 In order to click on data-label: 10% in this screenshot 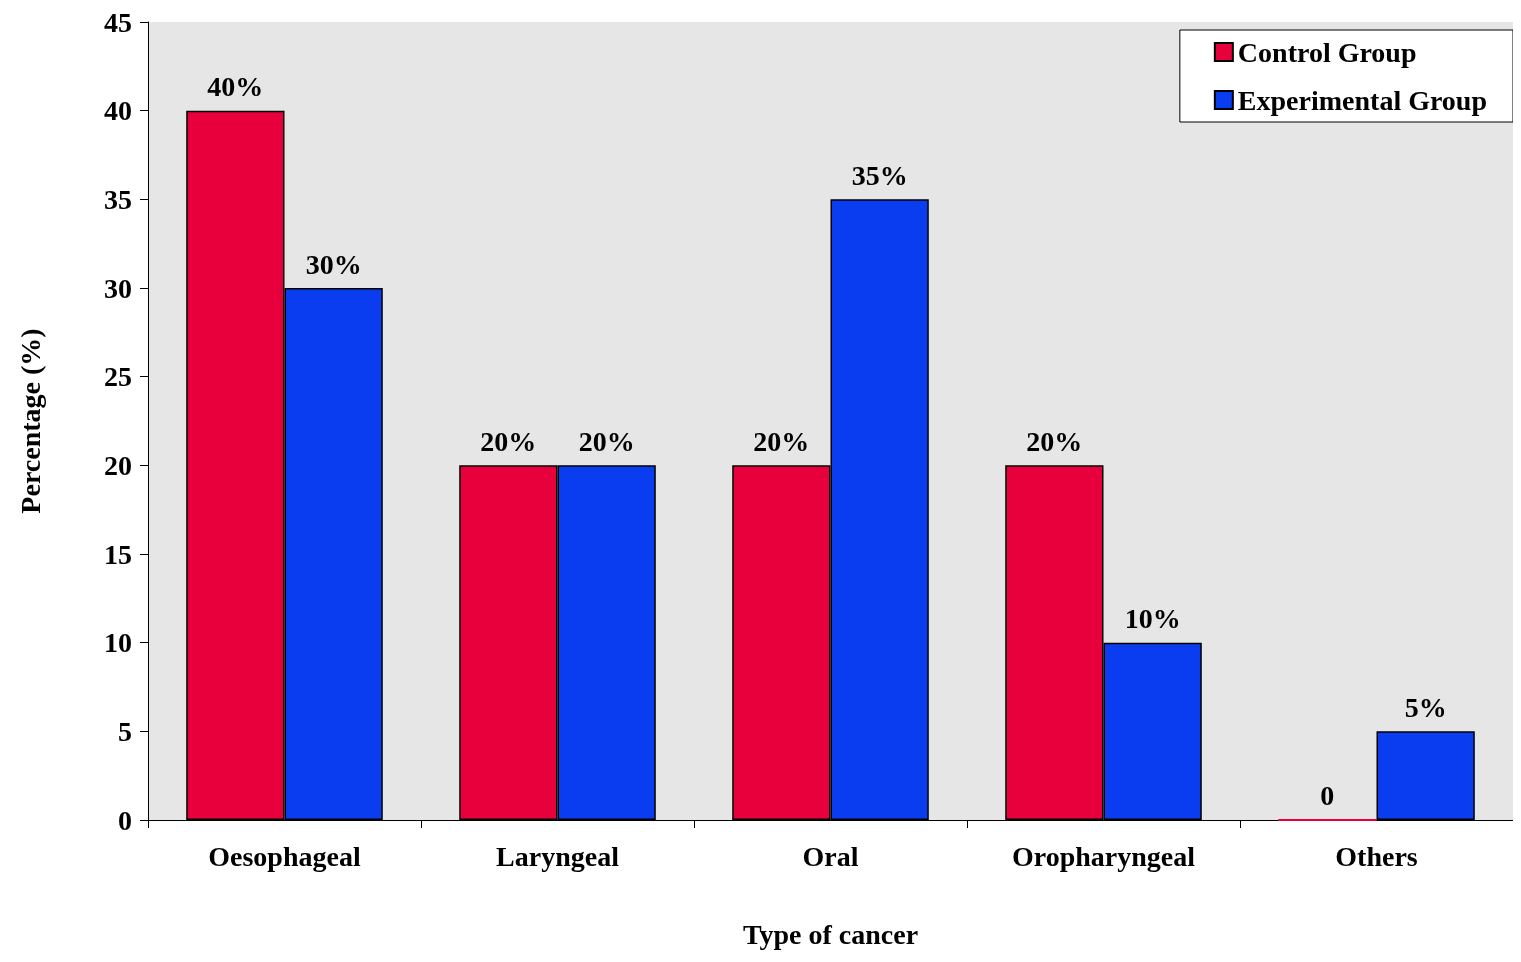, I will do `click(1152, 619)`.